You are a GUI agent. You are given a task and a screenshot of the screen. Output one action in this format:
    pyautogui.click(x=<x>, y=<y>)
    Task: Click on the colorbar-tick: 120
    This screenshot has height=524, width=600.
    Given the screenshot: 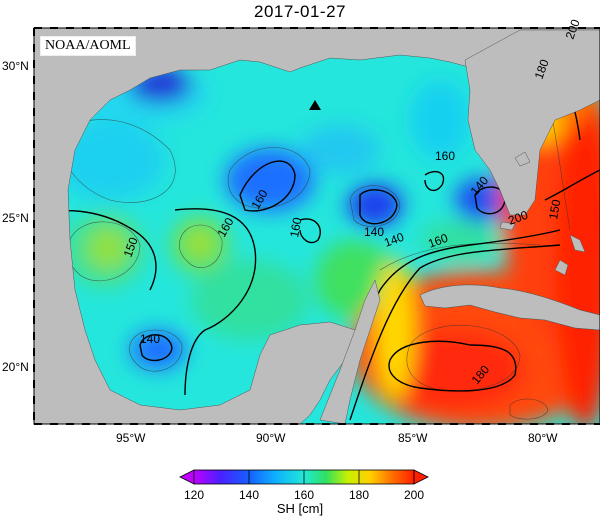 What is the action you would take?
    pyautogui.click(x=194, y=495)
    